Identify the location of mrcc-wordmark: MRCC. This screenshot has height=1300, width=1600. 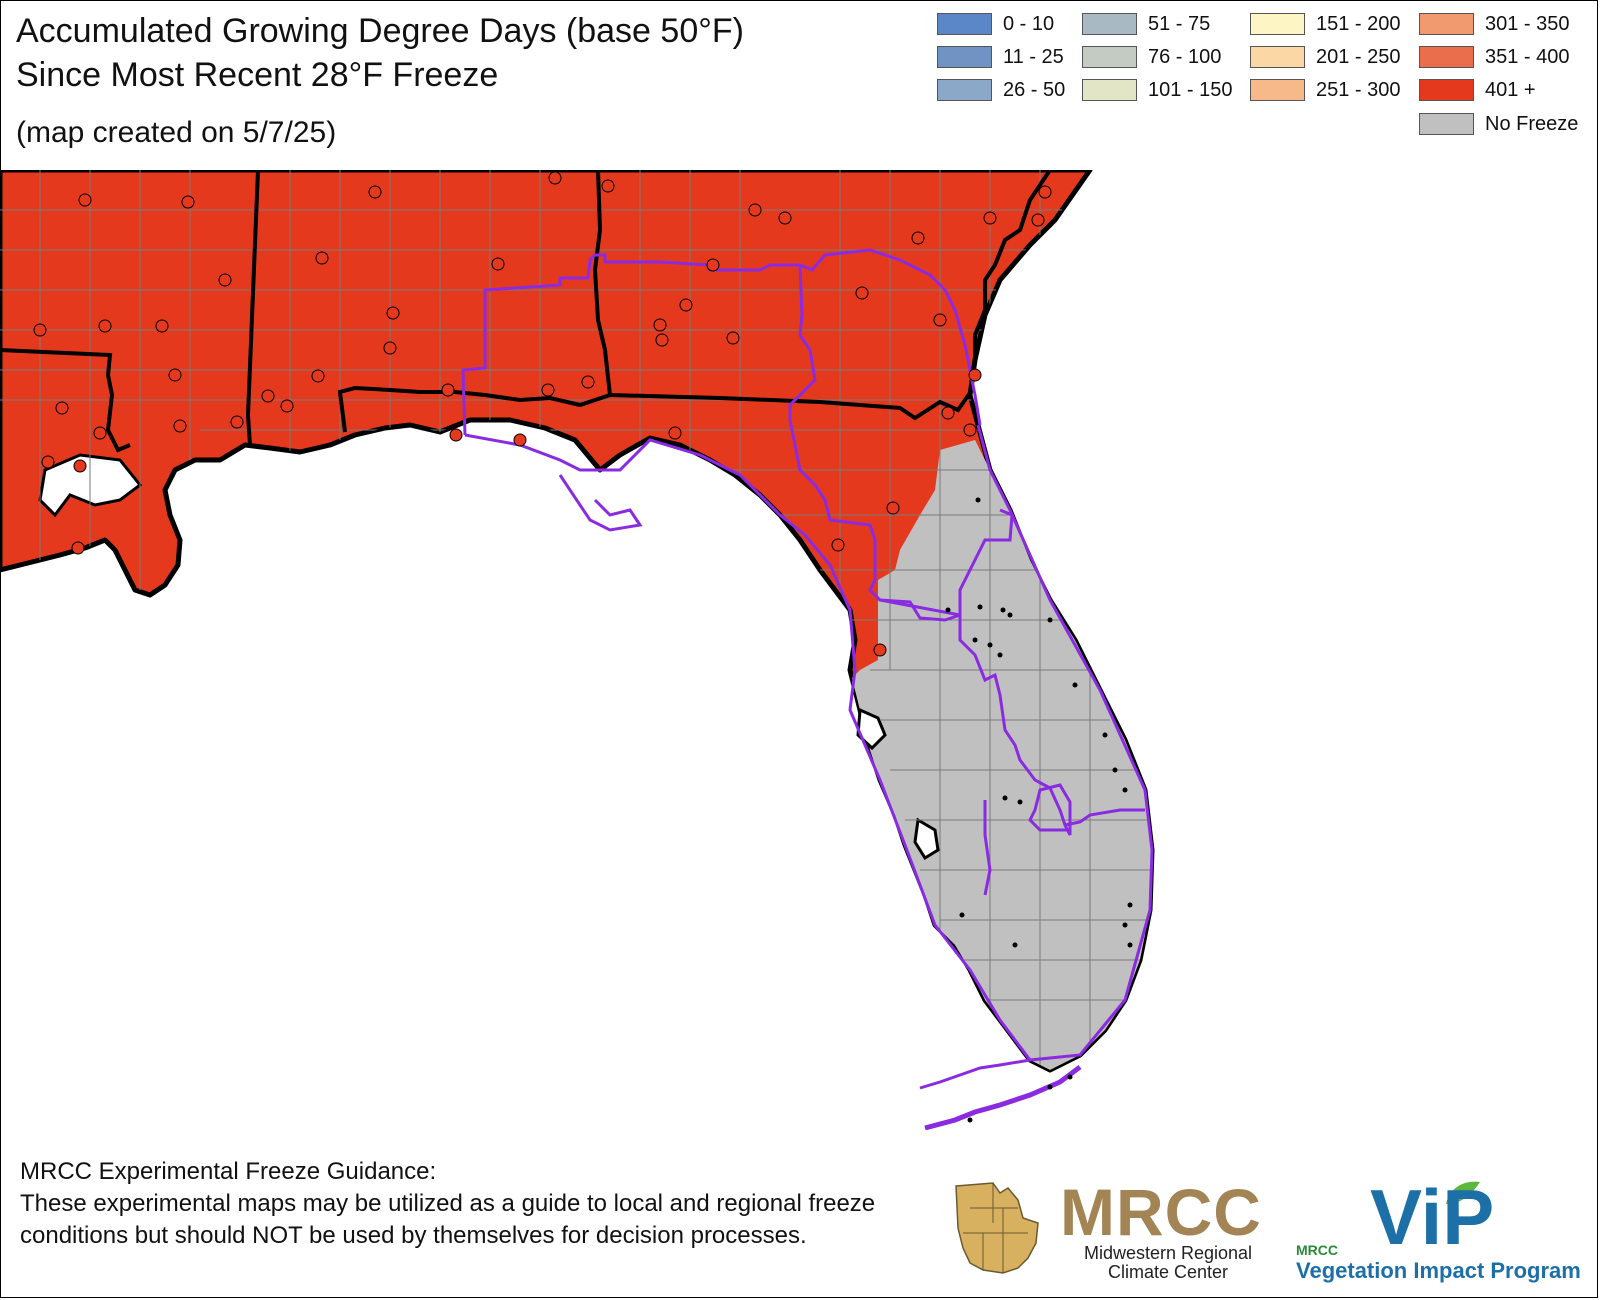
(1161, 1212).